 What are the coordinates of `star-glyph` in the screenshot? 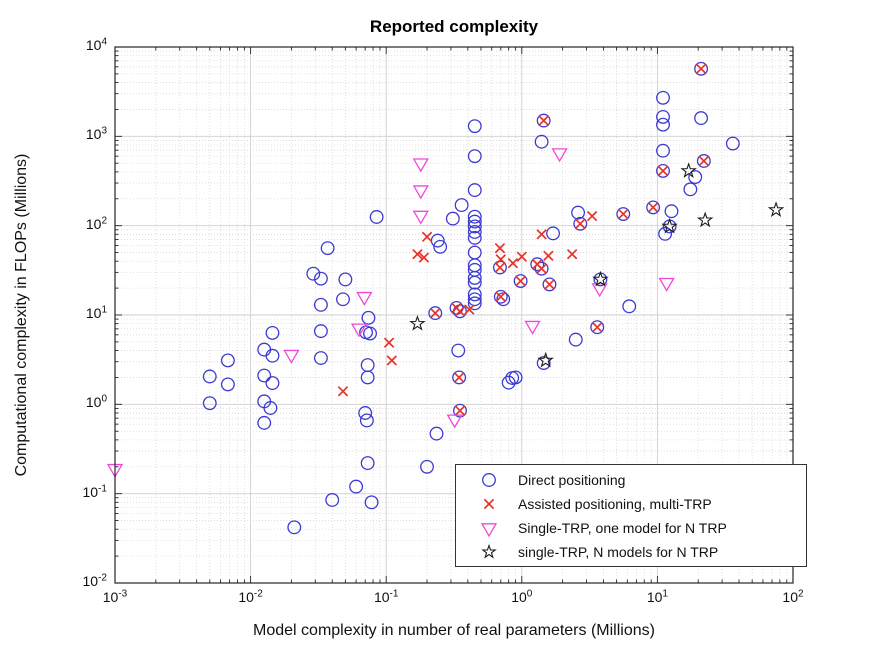 It's located at (489, 551).